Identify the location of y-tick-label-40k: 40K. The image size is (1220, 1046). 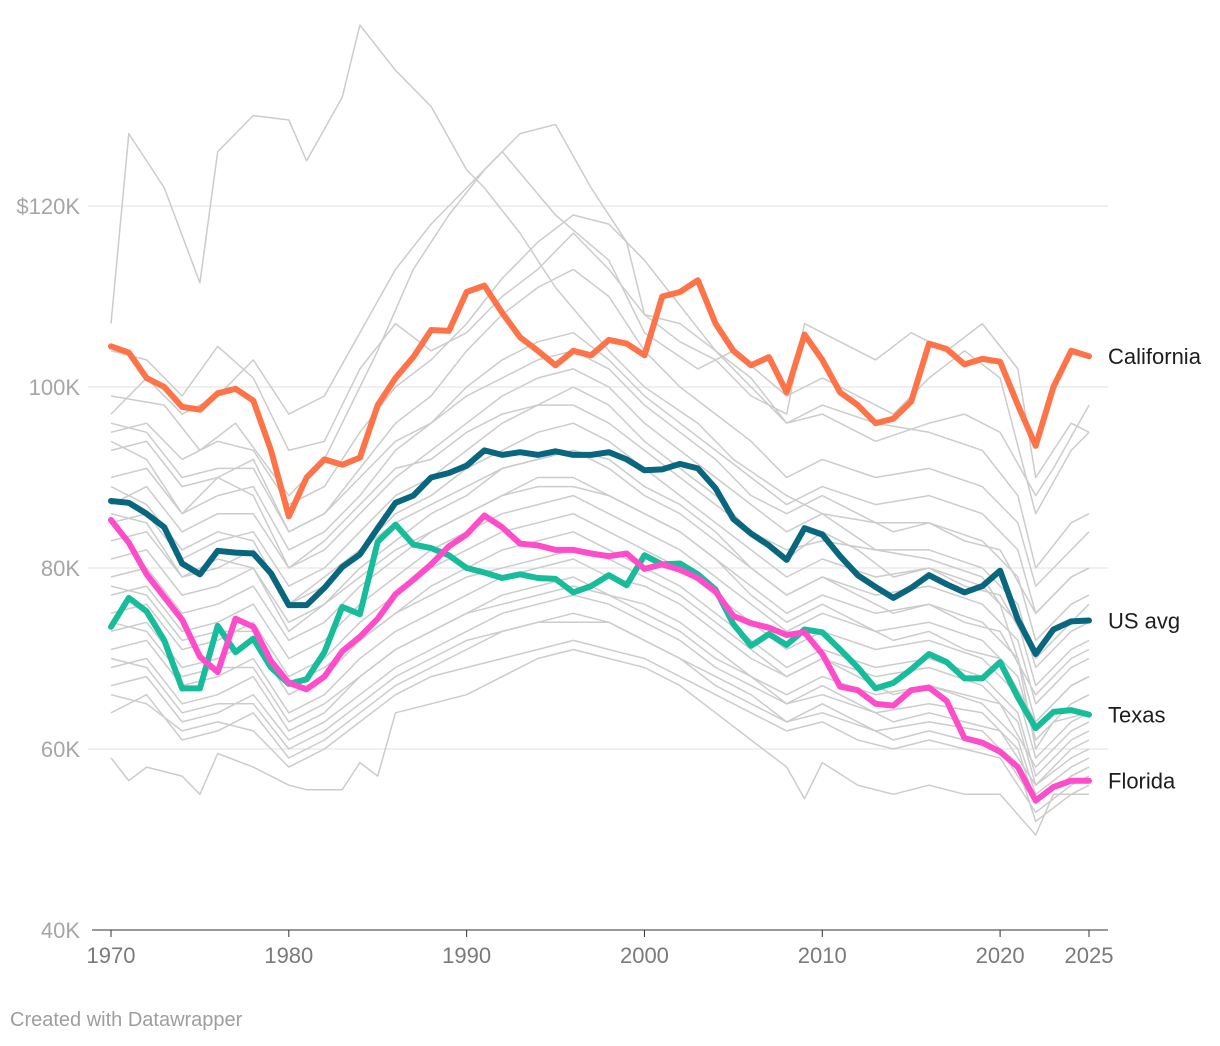
(60, 930).